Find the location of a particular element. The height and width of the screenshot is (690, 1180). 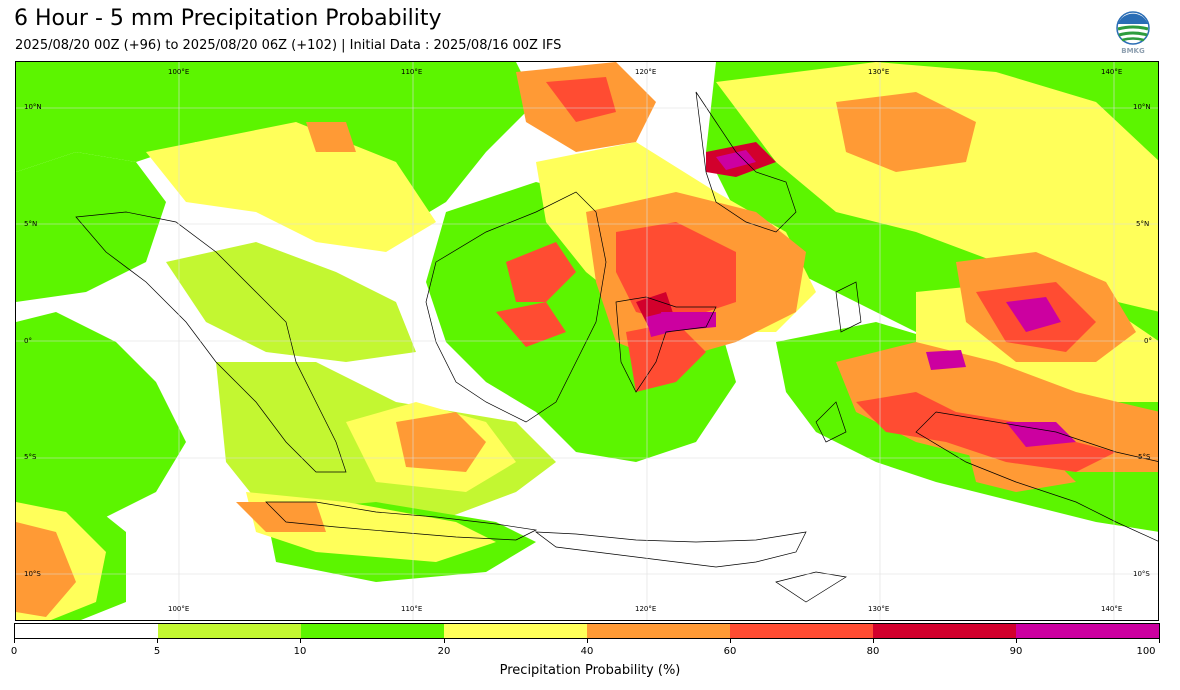

bmkg-logo: BMKG is located at coordinates (1133, 33).